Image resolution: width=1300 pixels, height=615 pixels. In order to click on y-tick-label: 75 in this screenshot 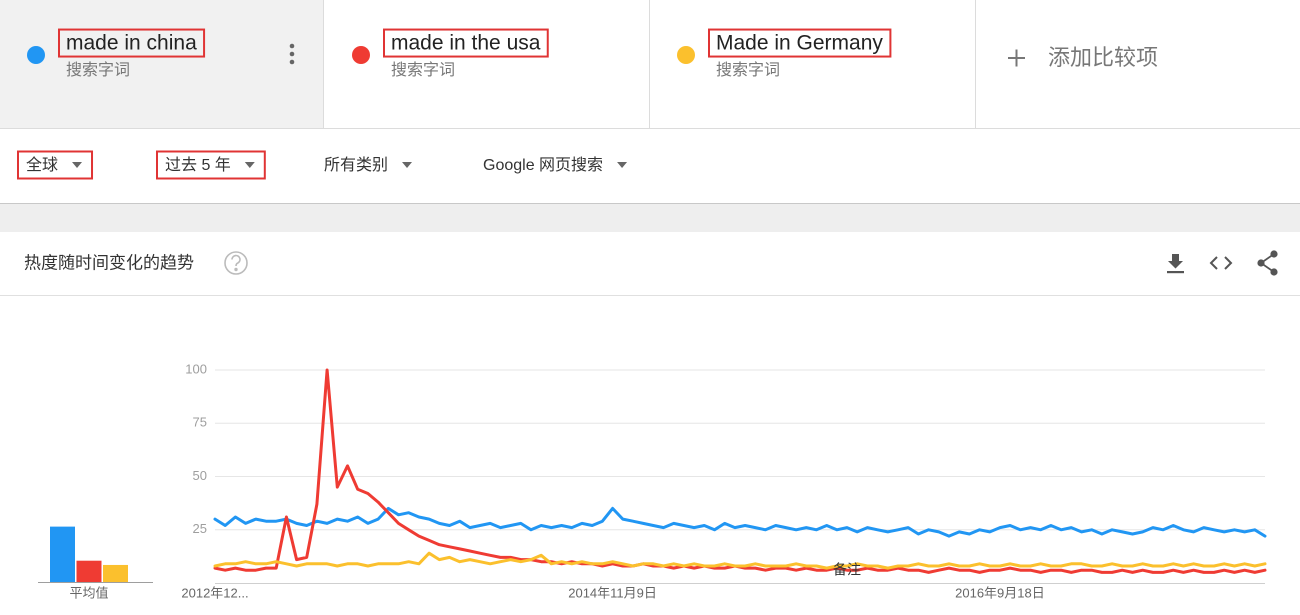, I will do `click(200, 422)`.